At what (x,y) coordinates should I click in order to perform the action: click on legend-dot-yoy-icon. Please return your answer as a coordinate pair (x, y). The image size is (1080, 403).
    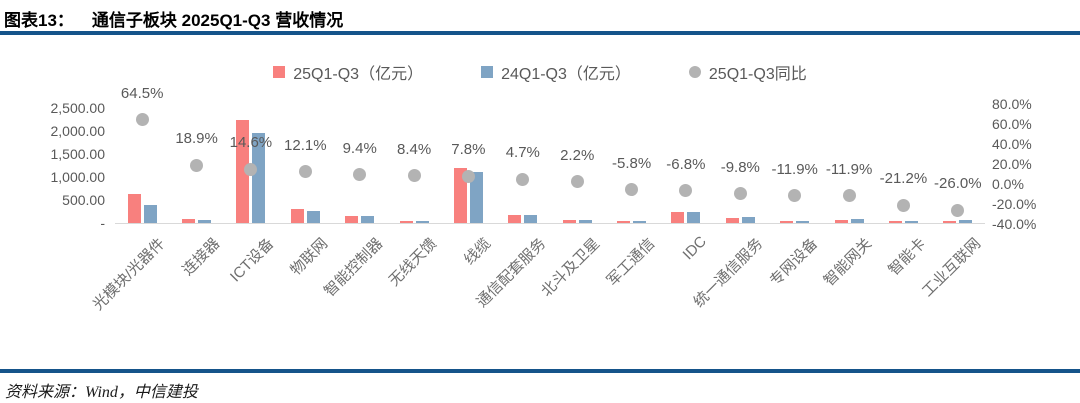
    Looking at the image, I should click on (694, 72).